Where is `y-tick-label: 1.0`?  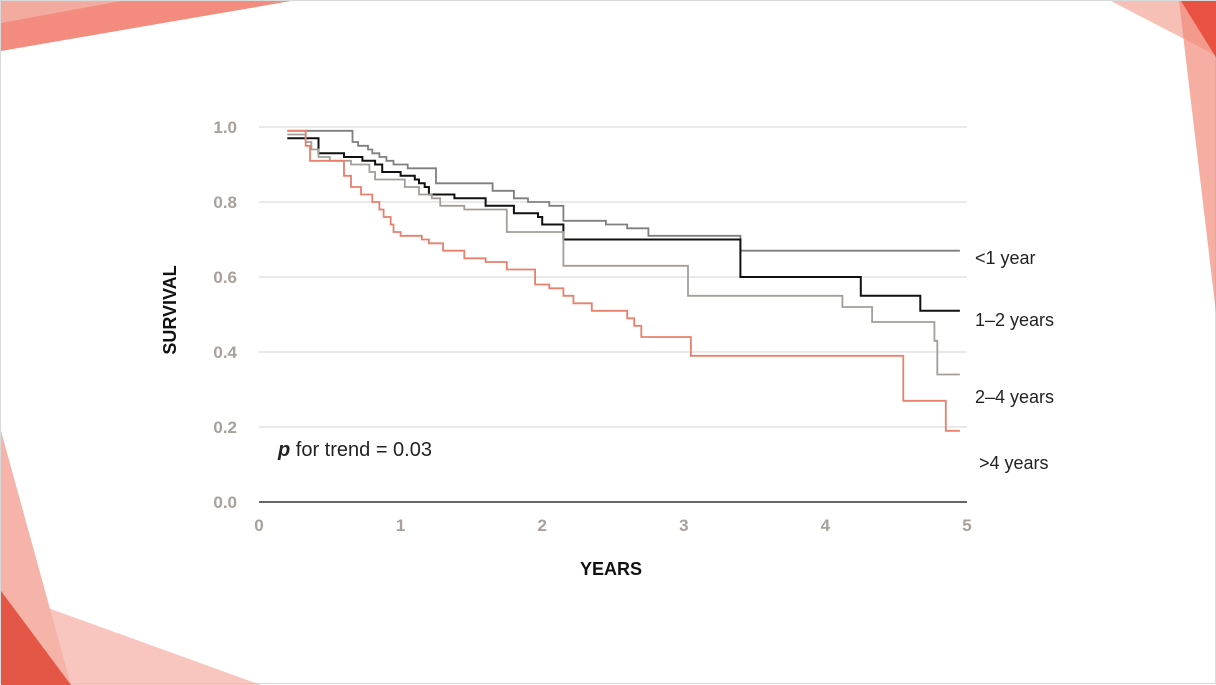 y-tick-label: 1.0 is located at coordinates (225, 127).